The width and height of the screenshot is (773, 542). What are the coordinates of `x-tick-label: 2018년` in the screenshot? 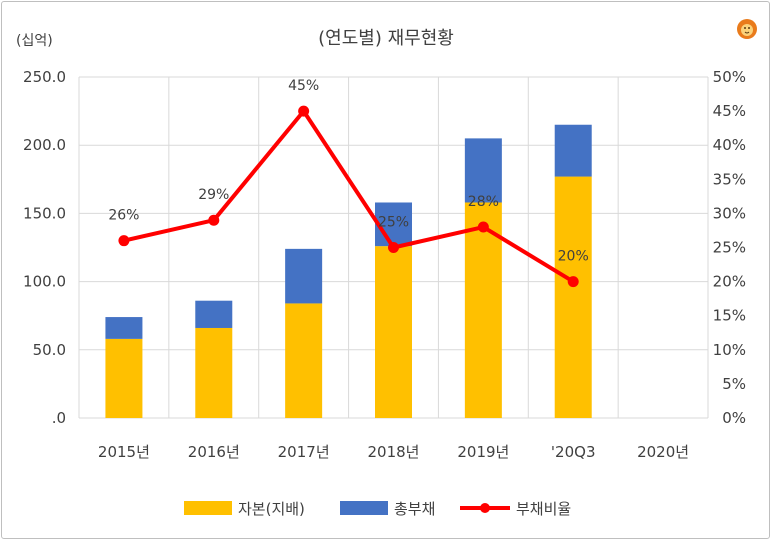 It's located at (394, 452).